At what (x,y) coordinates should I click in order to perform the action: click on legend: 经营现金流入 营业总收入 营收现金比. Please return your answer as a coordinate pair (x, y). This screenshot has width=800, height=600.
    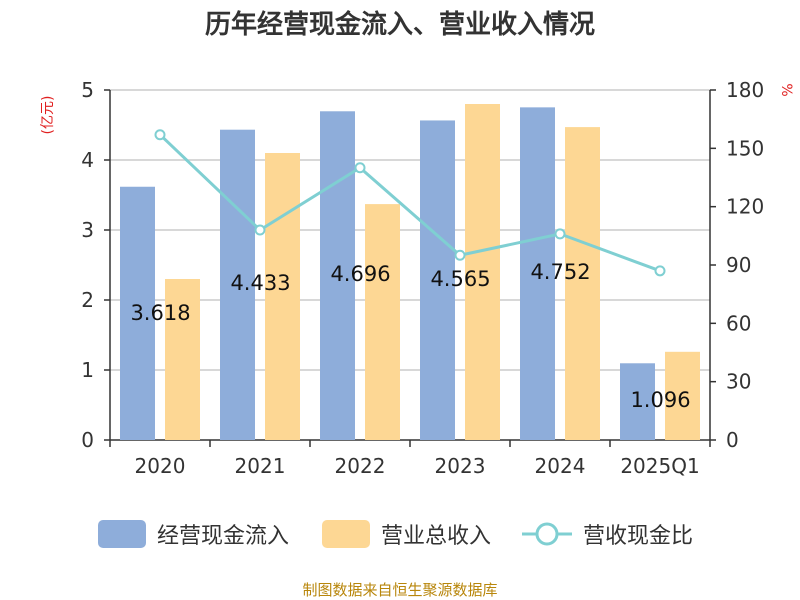
    Looking at the image, I should click on (395, 534).